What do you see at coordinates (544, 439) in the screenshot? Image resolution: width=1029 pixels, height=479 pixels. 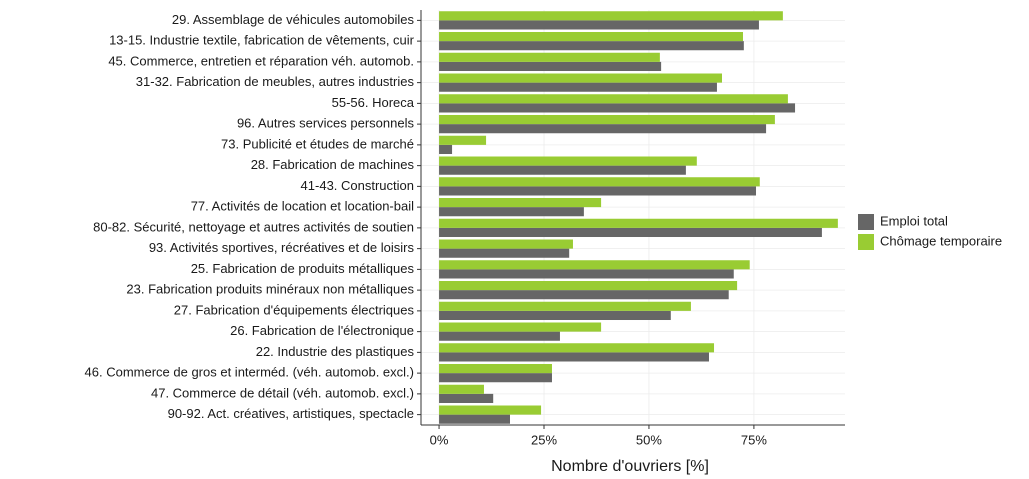 I see `x-tick-label: 25%` at bounding box center [544, 439].